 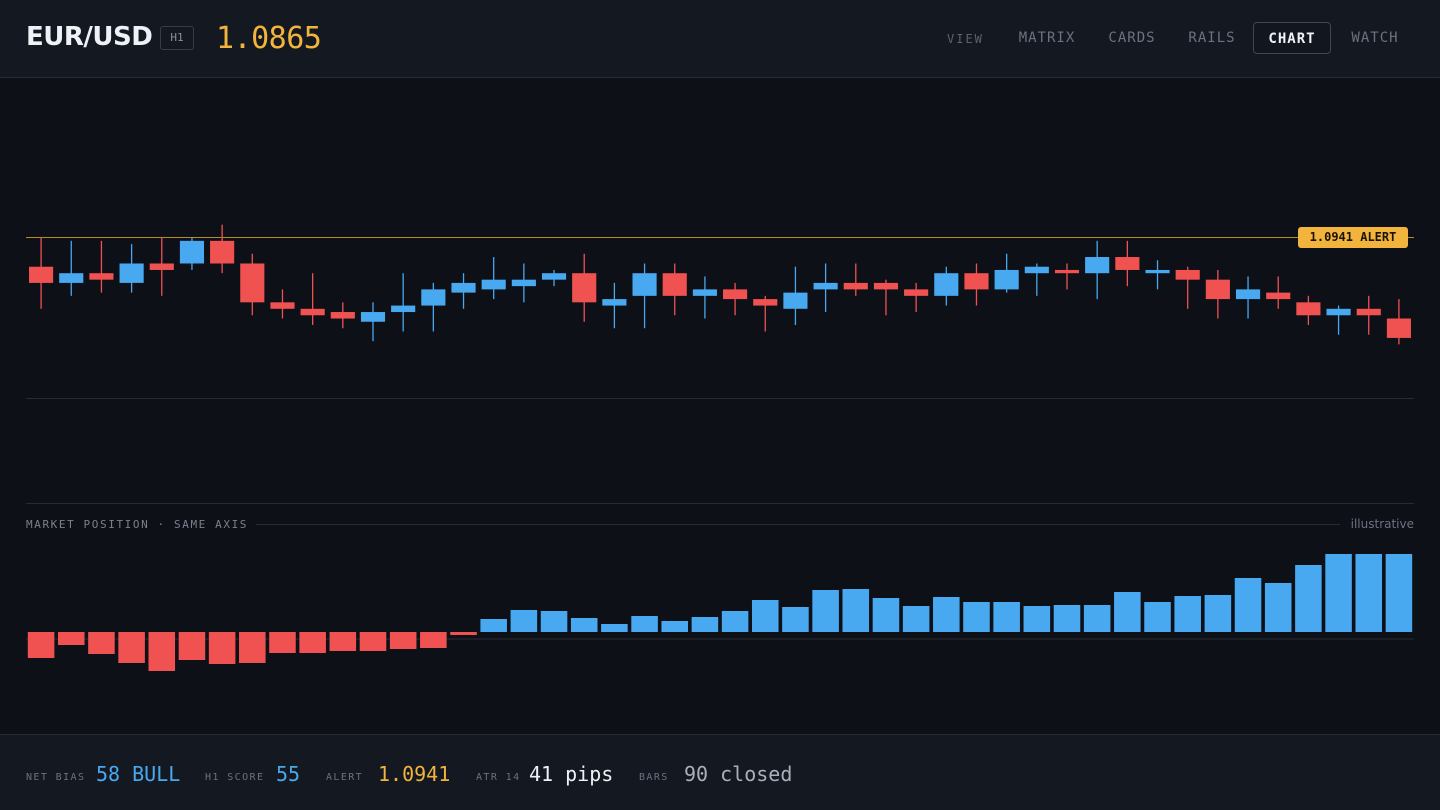 I want to click on view-label: VIEW, so click(x=965, y=39).